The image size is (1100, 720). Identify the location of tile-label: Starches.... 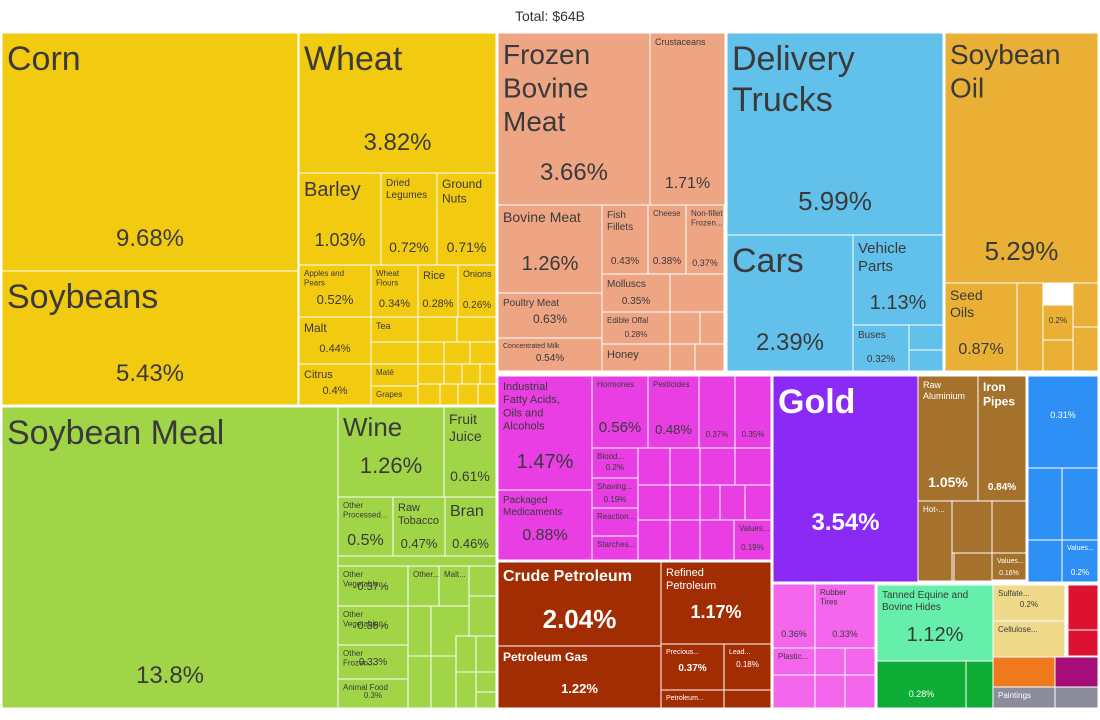
(616, 544).